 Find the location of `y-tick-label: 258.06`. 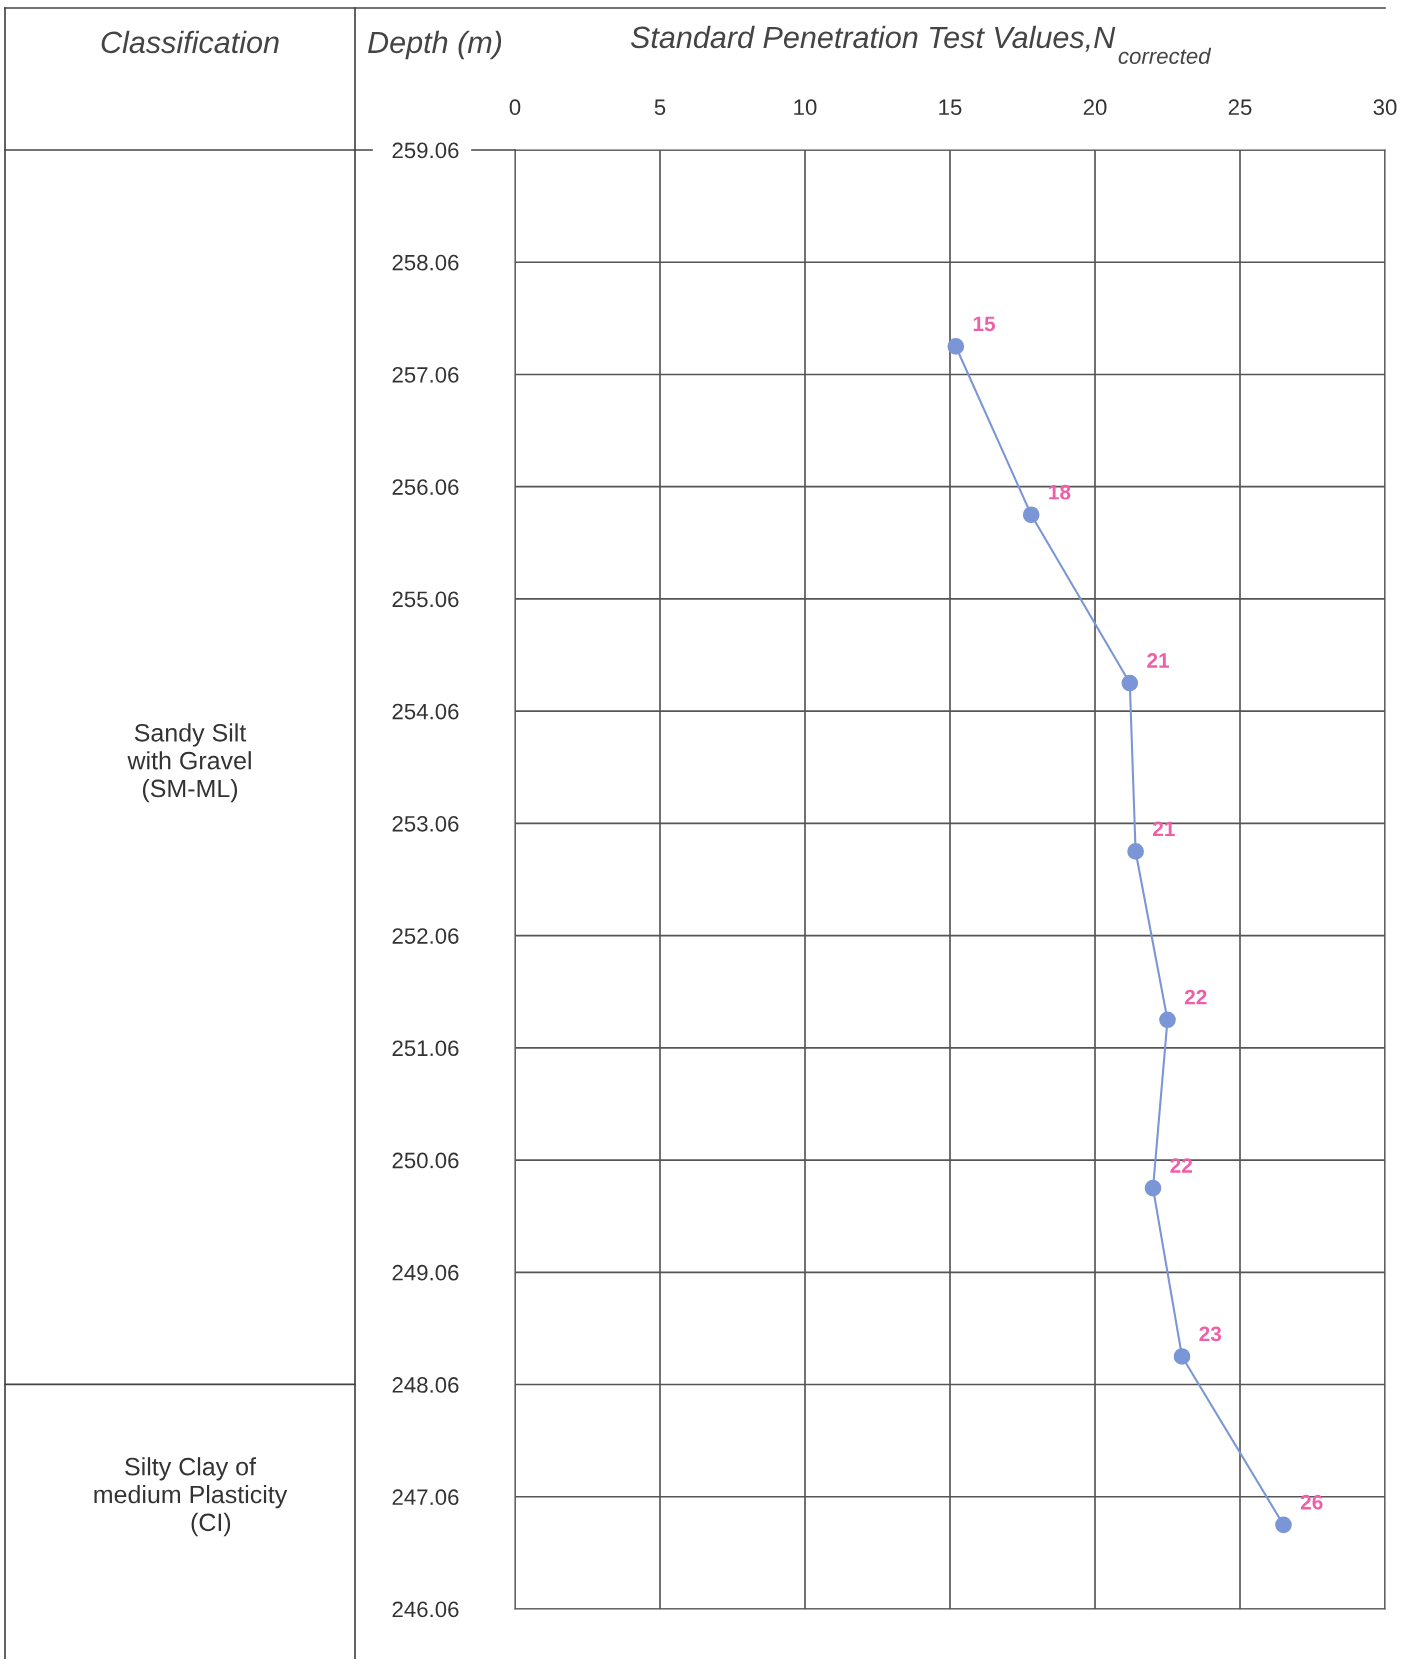

y-tick-label: 258.06 is located at coordinates (425, 262).